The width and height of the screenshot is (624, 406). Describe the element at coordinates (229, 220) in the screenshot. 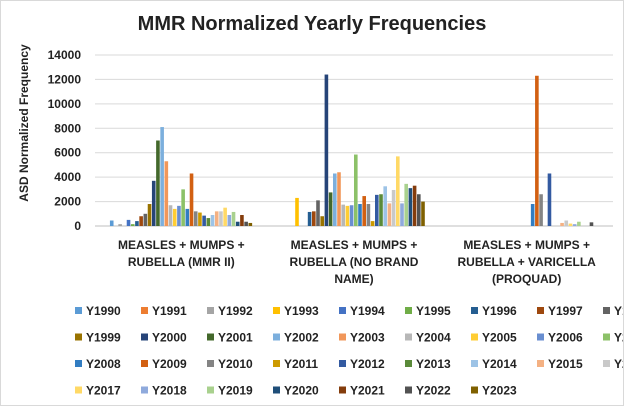

I see `bar-y2018-cat1` at that location.